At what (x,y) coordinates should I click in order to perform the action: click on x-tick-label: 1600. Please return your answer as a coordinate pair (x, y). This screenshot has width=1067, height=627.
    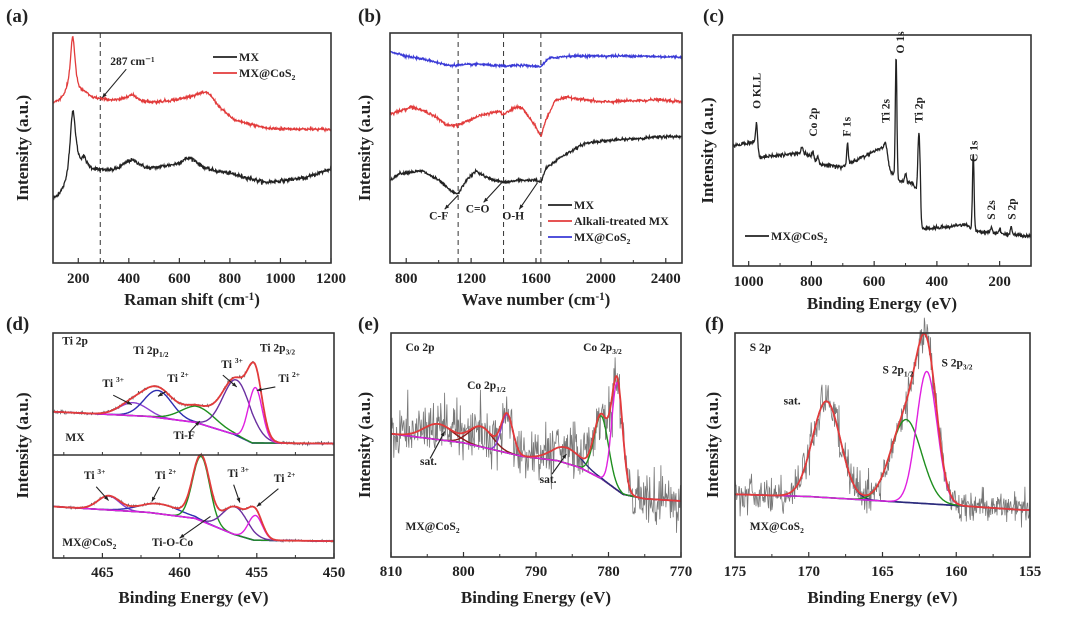
    Looking at the image, I should click on (536, 279).